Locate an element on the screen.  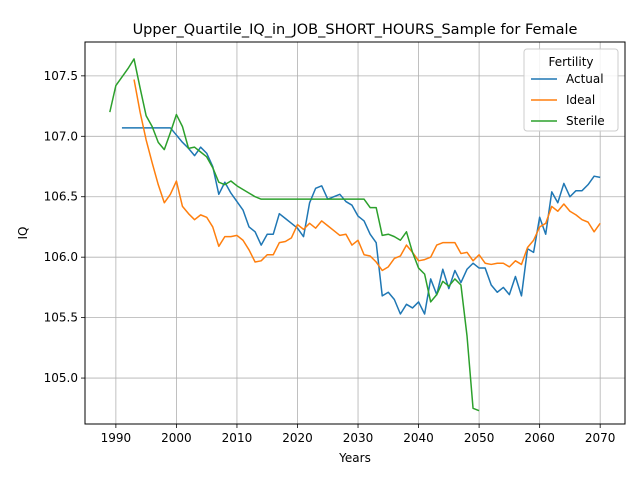
x-tick-label: 2060 is located at coordinates (539, 438).